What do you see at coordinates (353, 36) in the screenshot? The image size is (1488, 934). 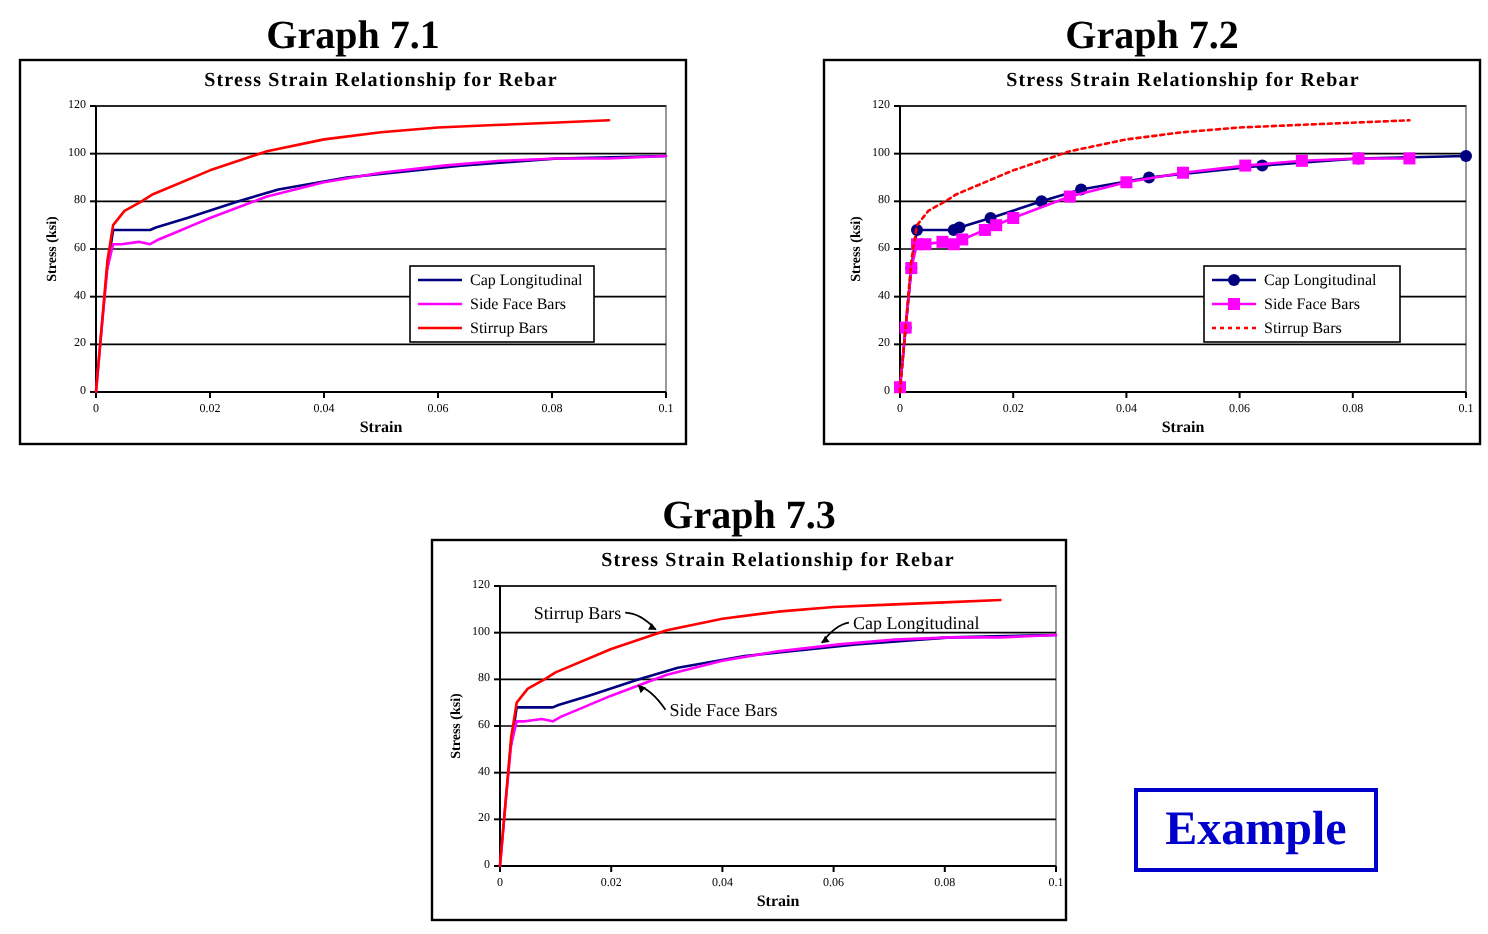 I see `chart-title: Graph 7.1` at bounding box center [353, 36].